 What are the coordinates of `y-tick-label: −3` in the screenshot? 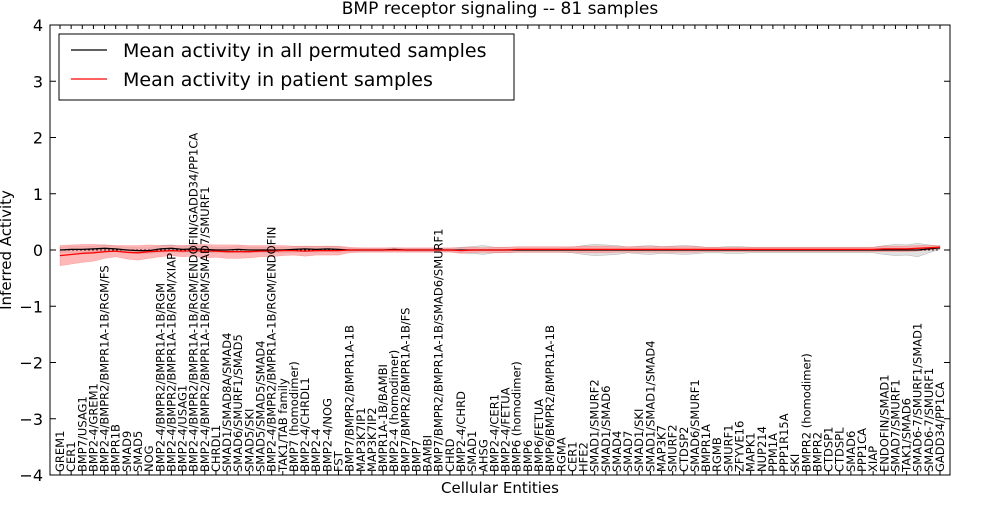 It's located at (31, 419).